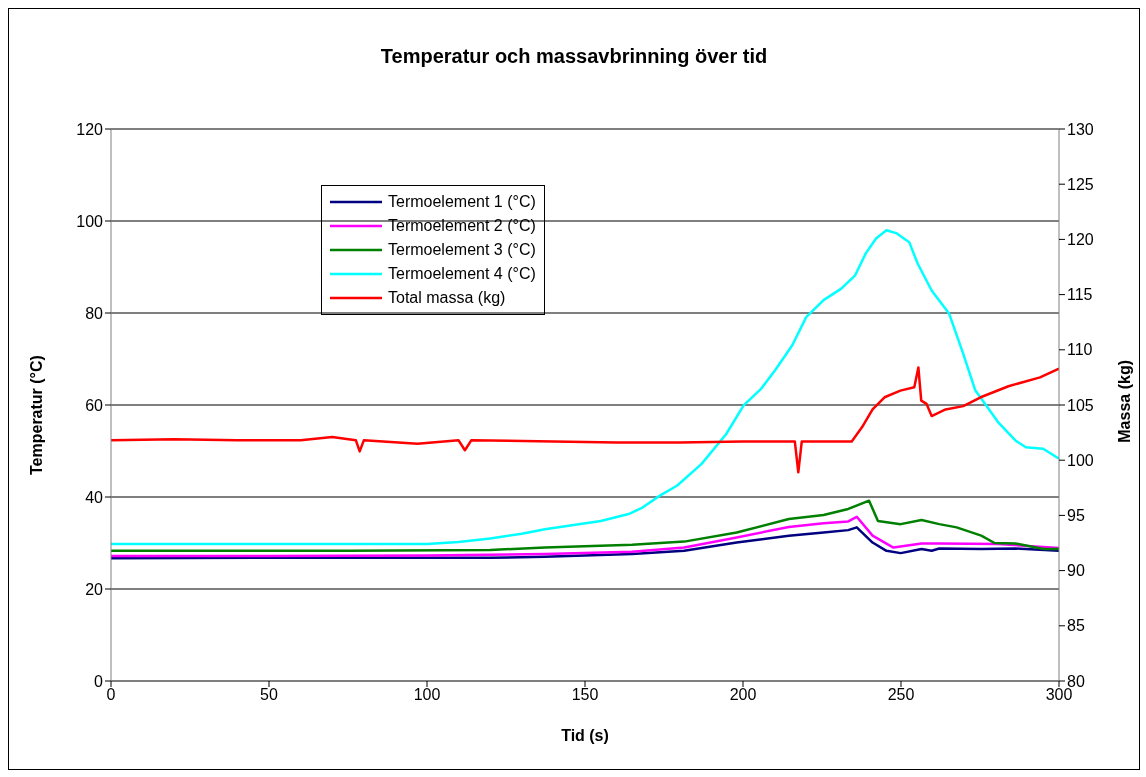 The image size is (1146, 777). Describe the element at coordinates (94, 313) in the screenshot. I see `y-tick-label: 80` at that location.